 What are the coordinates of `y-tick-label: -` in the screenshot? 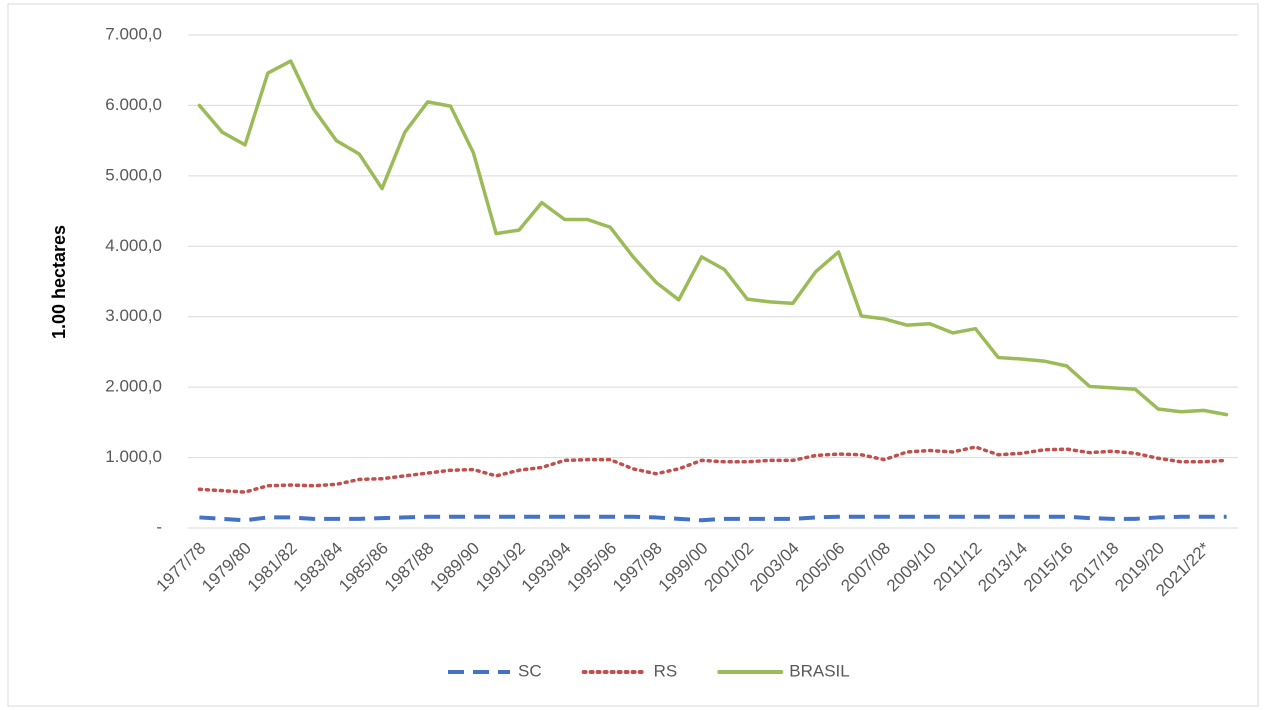 It's located at (159, 526).